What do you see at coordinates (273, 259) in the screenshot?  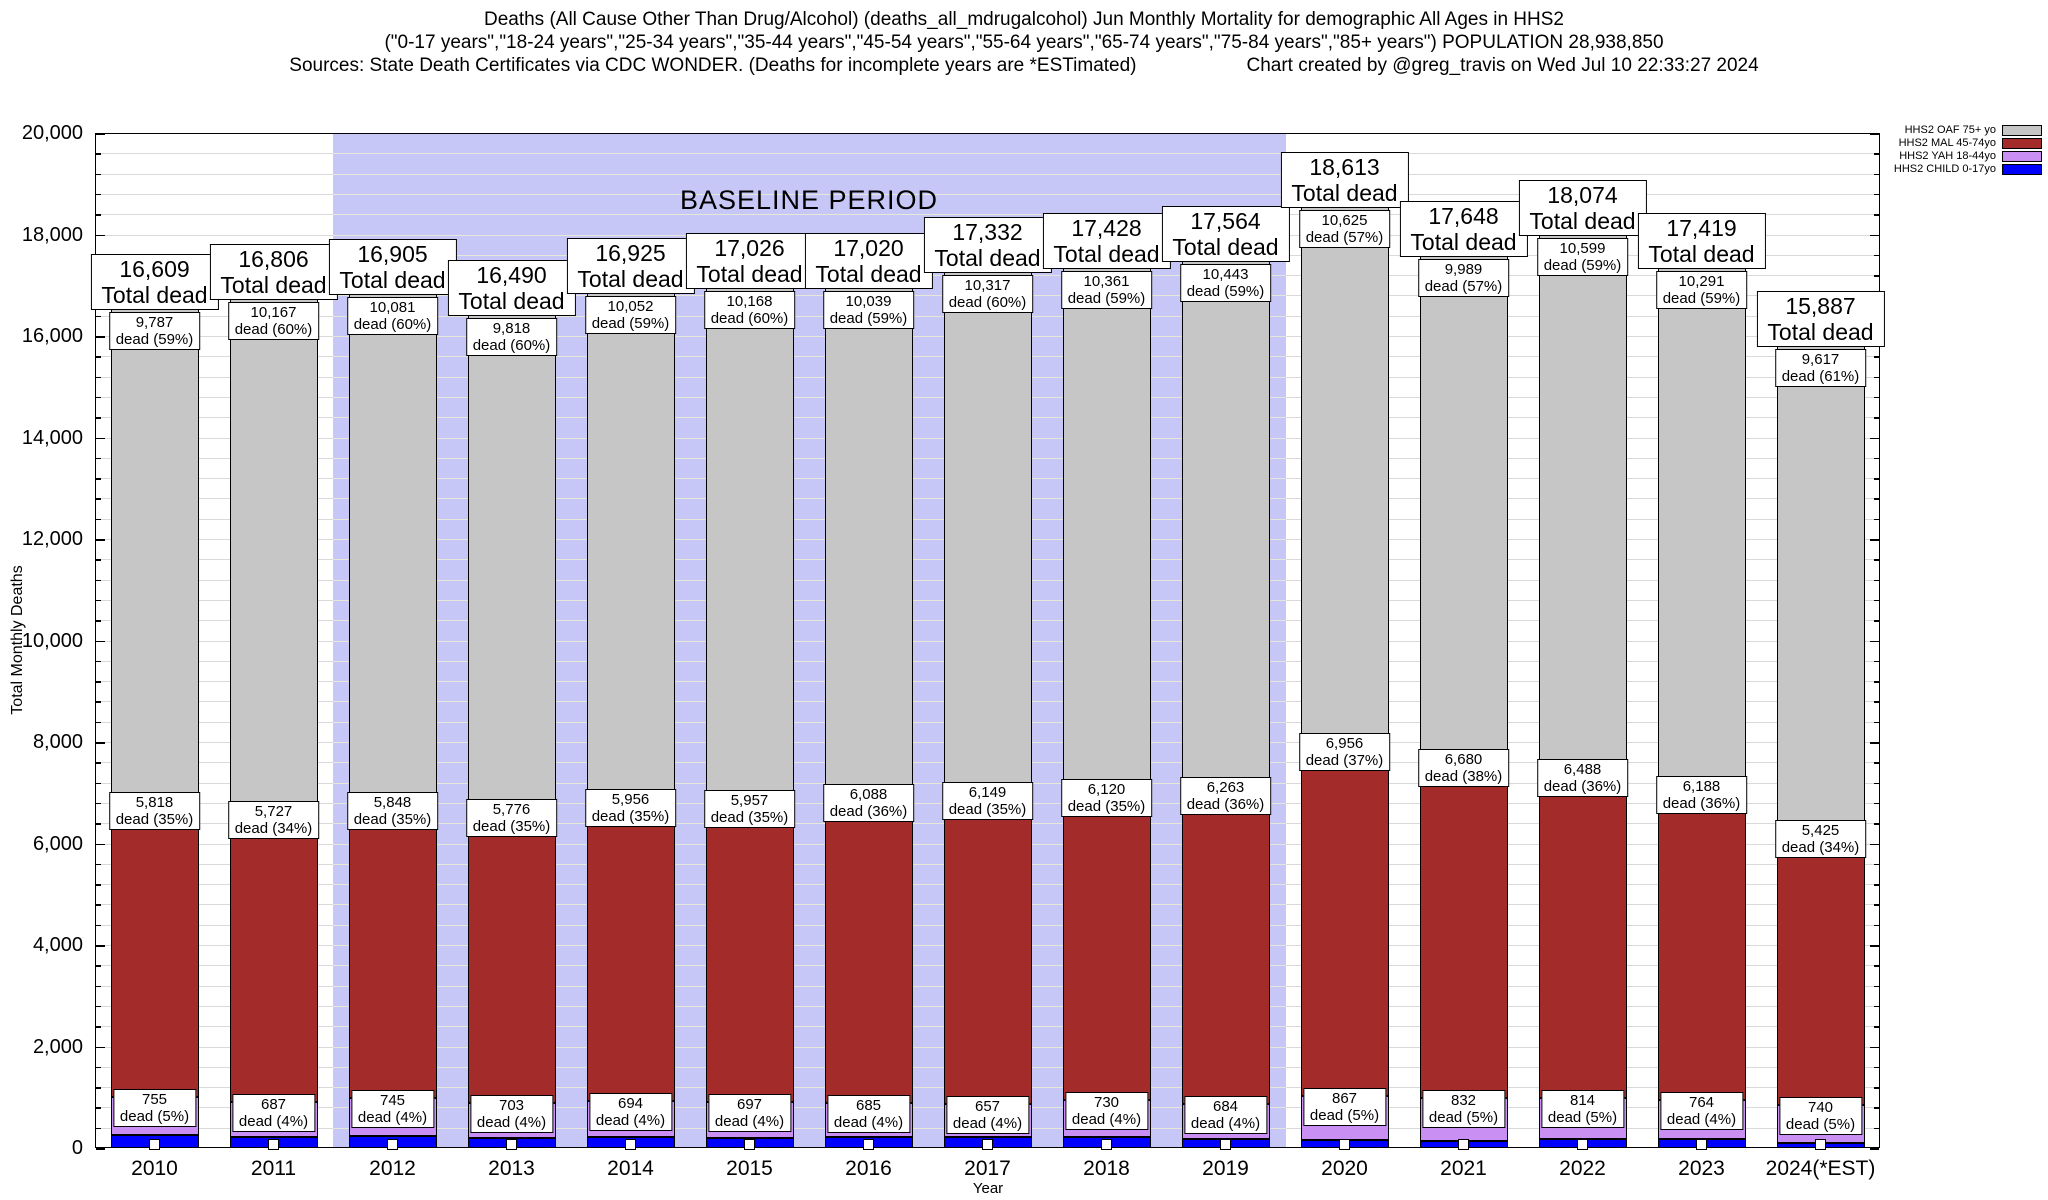 I see `label-total-2011-value: 16,806` at bounding box center [273, 259].